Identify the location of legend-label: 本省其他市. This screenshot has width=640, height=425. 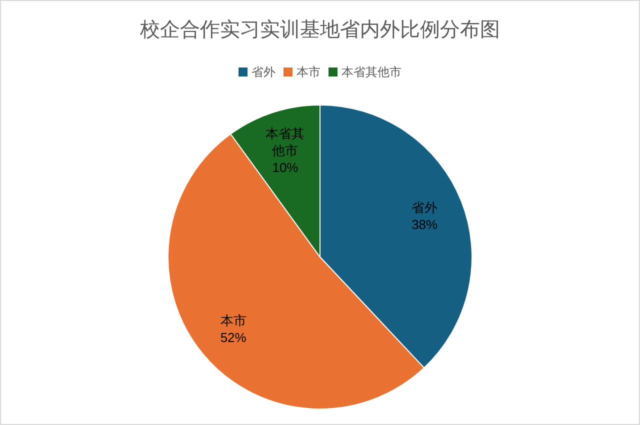
(372, 72).